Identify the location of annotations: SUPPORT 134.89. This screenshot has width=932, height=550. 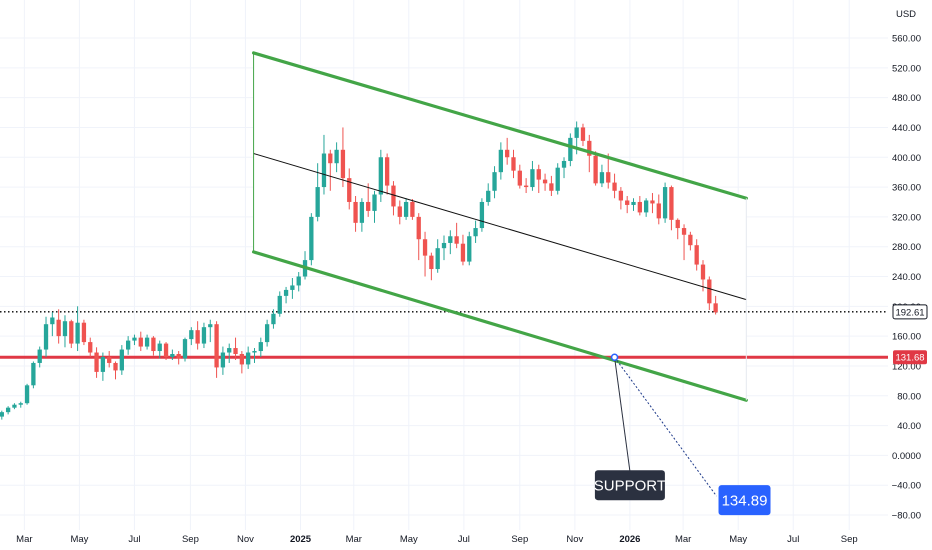
(682, 434).